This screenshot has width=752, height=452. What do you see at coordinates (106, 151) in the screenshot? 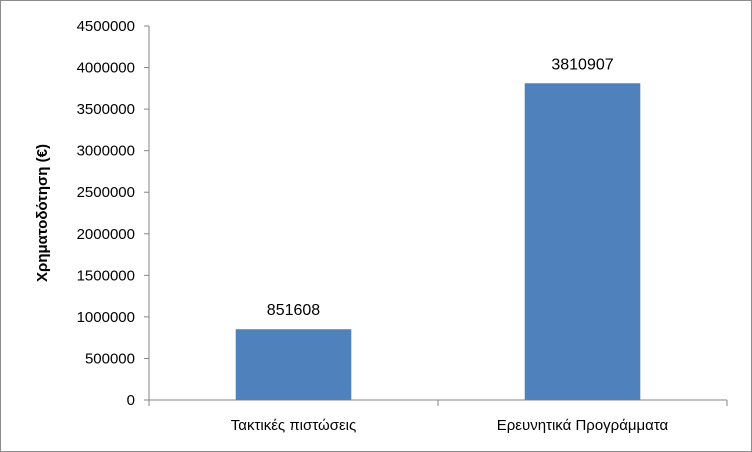
I see `y-tick-label: 3000000` at bounding box center [106, 151].